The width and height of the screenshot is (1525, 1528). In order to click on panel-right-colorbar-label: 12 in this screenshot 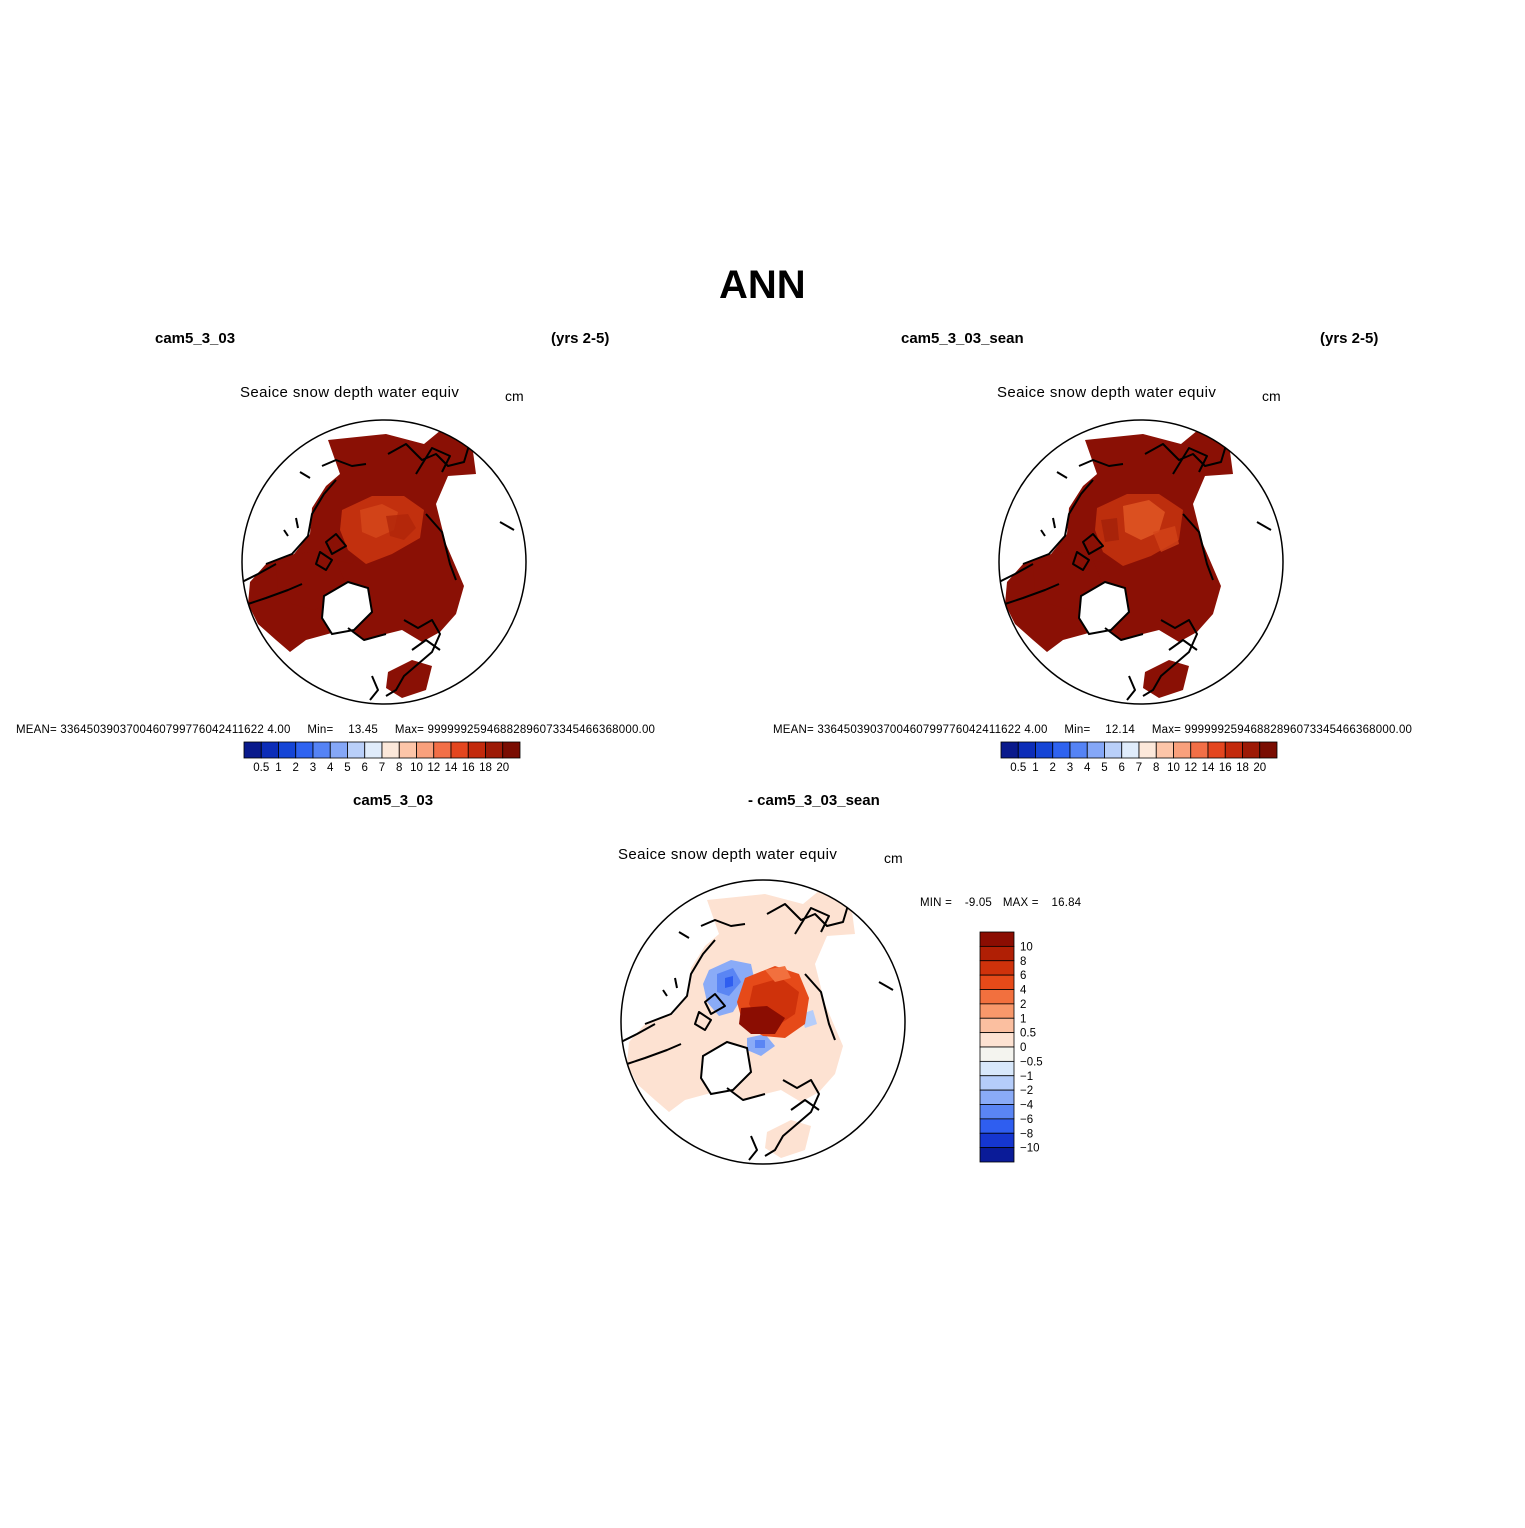, I will do `click(1190, 768)`.